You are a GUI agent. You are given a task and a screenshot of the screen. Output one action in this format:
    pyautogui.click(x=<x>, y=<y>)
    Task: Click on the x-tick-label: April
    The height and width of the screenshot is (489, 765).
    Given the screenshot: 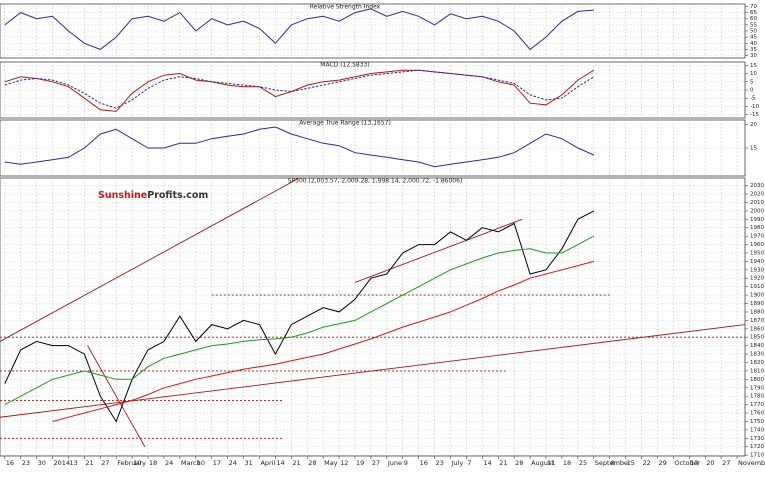 What is the action you would take?
    pyautogui.click(x=267, y=463)
    